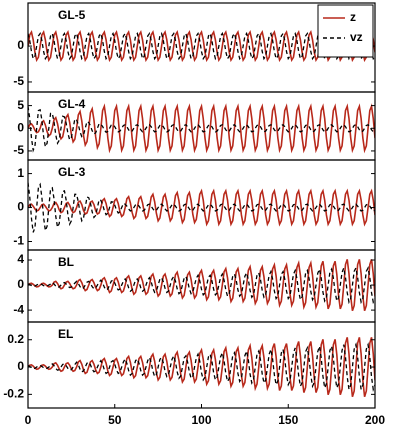  Describe the element at coordinates (66, 262) in the screenshot. I see `panel-title: BL` at that location.